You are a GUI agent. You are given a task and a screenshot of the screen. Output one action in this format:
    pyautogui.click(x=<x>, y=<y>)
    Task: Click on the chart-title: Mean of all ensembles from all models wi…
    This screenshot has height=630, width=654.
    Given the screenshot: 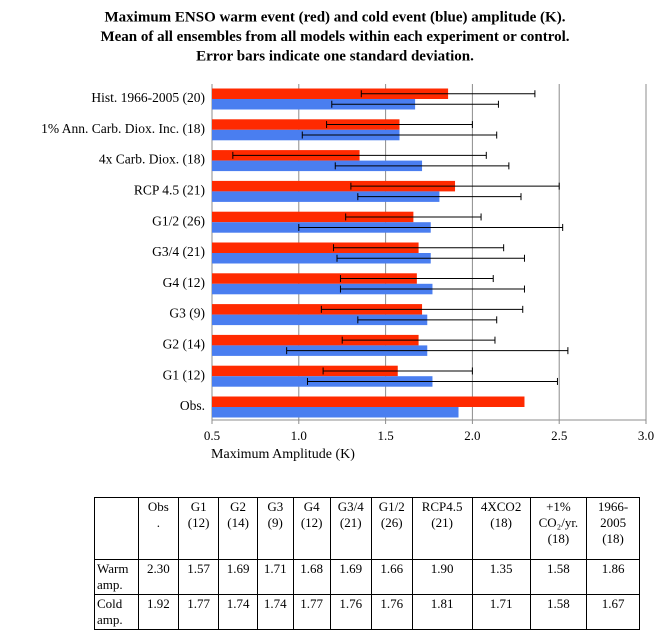 What is the action you would take?
    pyautogui.click(x=334, y=37)
    